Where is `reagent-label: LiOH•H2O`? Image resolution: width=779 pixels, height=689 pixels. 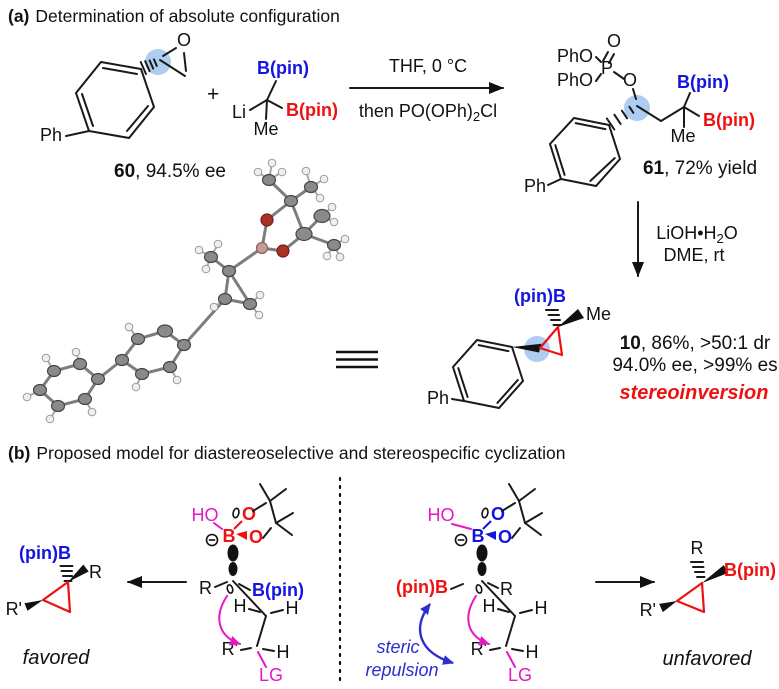 reagent-label: LiOH•H2O is located at coordinates (697, 234).